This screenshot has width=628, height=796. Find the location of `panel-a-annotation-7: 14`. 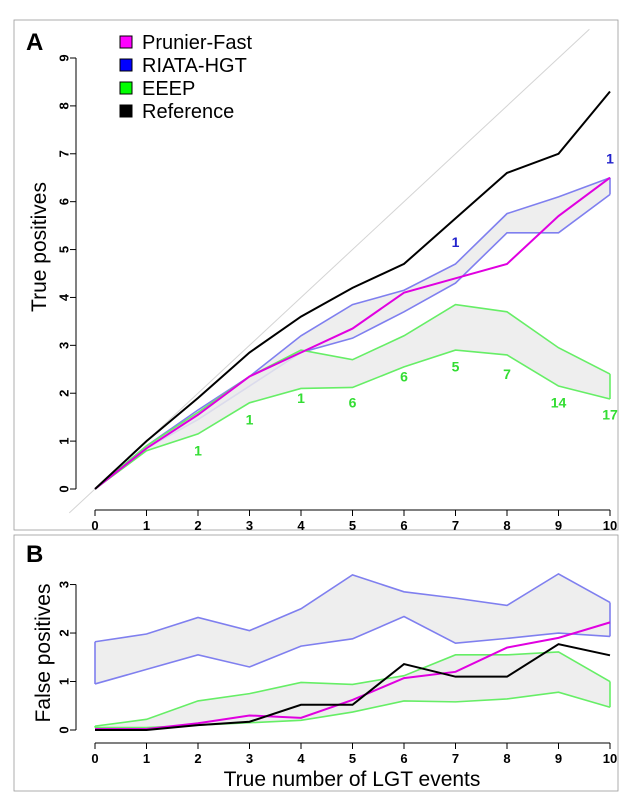

panel-a-annotation-7: 14 is located at coordinates (559, 403).